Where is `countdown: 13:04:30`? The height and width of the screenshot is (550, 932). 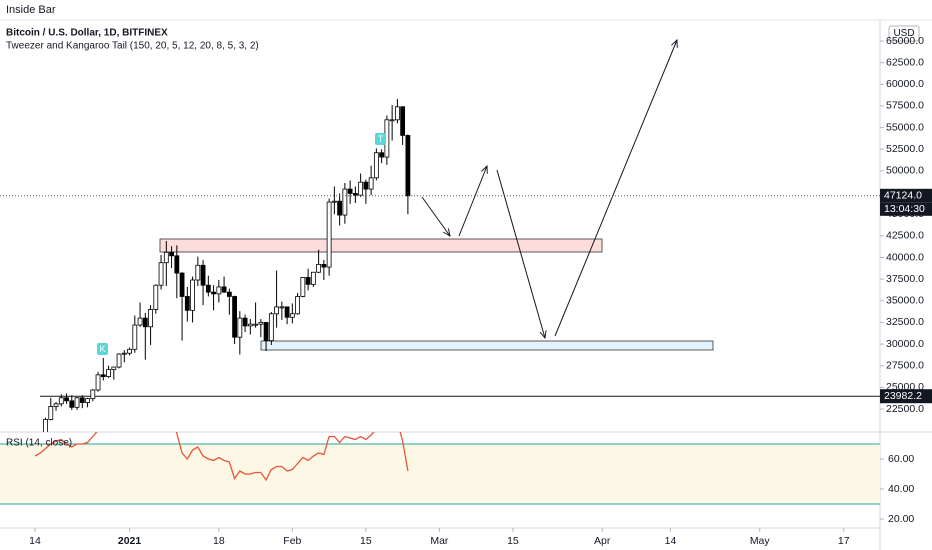 countdown: 13:04:30 is located at coordinates (904, 209).